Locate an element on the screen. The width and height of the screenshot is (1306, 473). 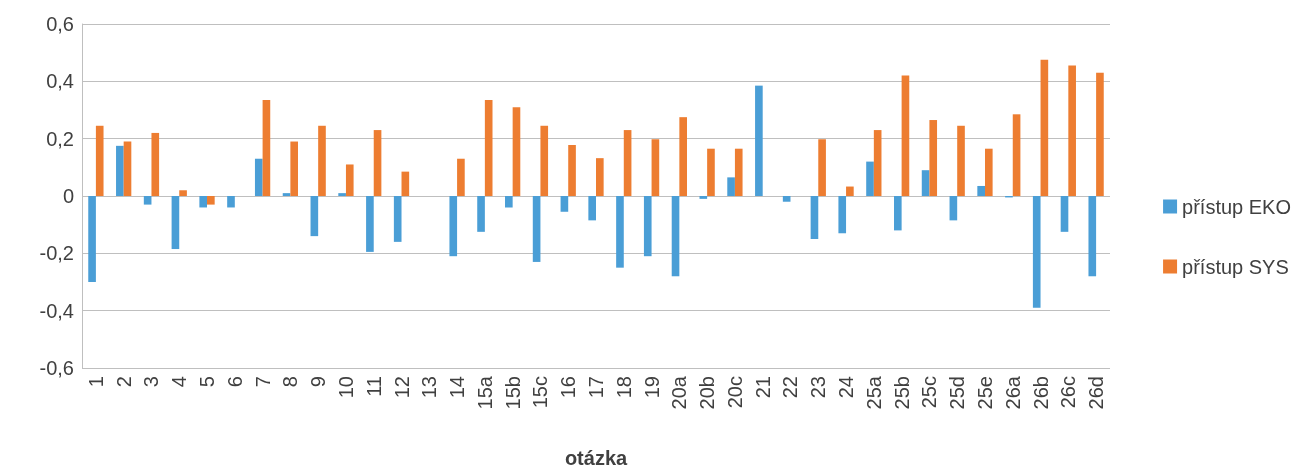
y-tick-label: 0,4 is located at coordinates (60, 81).